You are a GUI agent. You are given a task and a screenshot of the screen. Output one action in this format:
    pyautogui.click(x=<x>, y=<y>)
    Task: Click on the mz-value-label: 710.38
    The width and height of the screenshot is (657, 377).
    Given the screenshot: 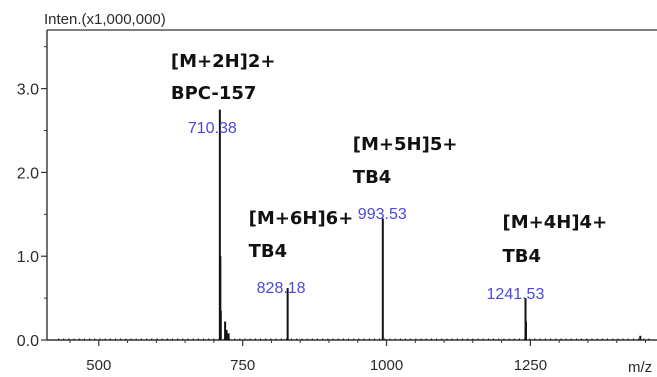 What is the action you would take?
    pyautogui.click(x=212, y=128)
    